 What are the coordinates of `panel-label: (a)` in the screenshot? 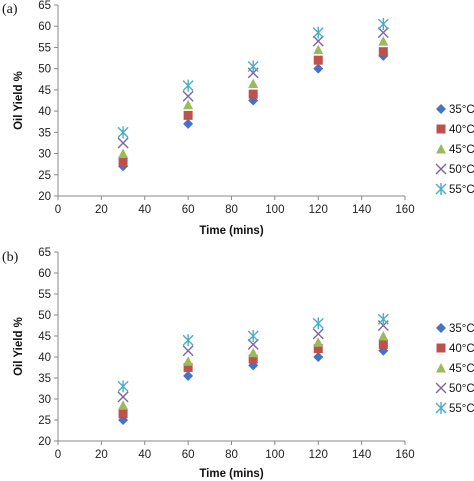 It's located at (10, 9).